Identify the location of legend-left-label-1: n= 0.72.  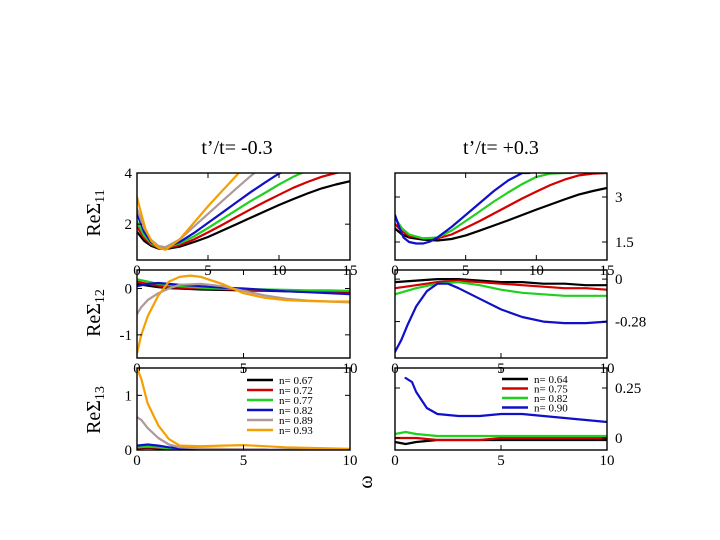
(296, 391).